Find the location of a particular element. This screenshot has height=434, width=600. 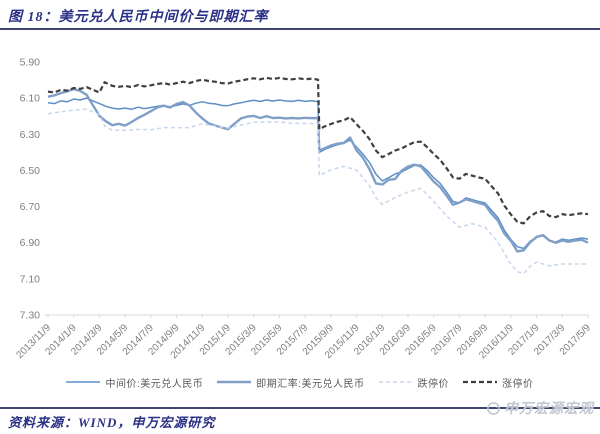

legend-item-1: 中间价:美元兑人民币 is located at coordinates (134, 382).